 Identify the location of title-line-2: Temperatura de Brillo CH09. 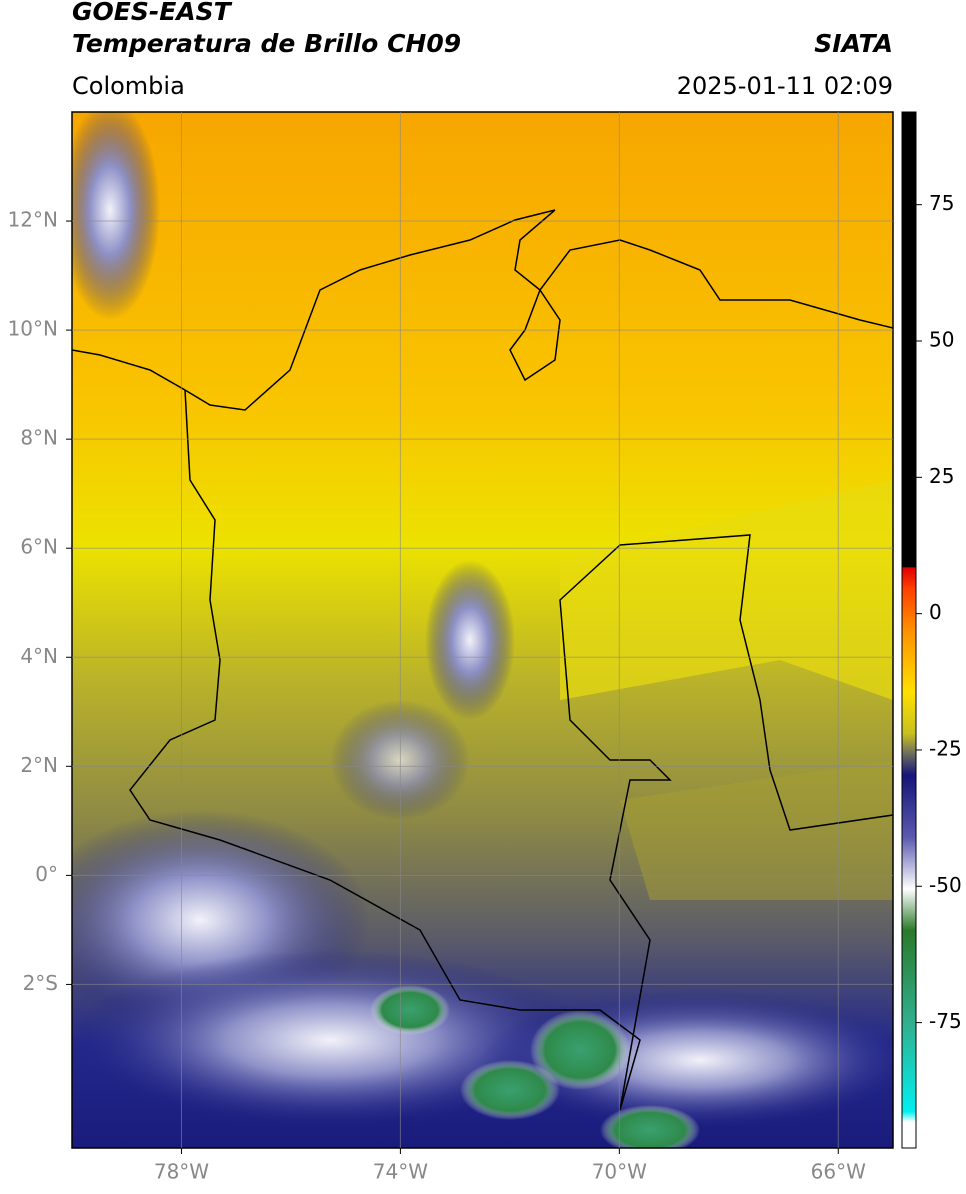
(266, 43).